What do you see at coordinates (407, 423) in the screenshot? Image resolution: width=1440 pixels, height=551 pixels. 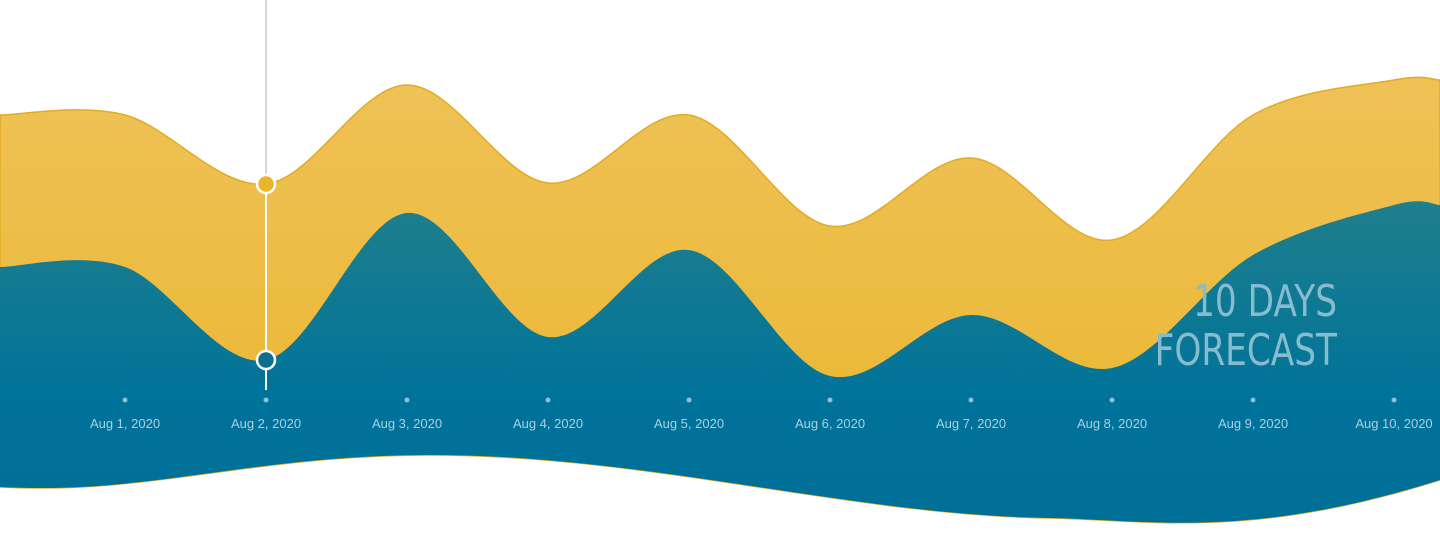 I see `x-tick-label: Aug 3, 2020` at bounding box center [407, 423].